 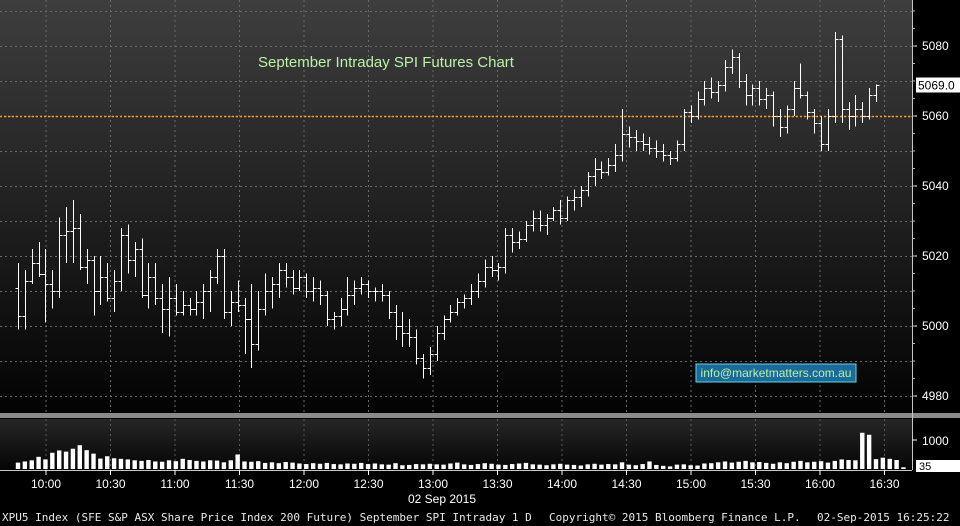 I want to click on x-tick-label: 13:30, so click(x=497, y=484).